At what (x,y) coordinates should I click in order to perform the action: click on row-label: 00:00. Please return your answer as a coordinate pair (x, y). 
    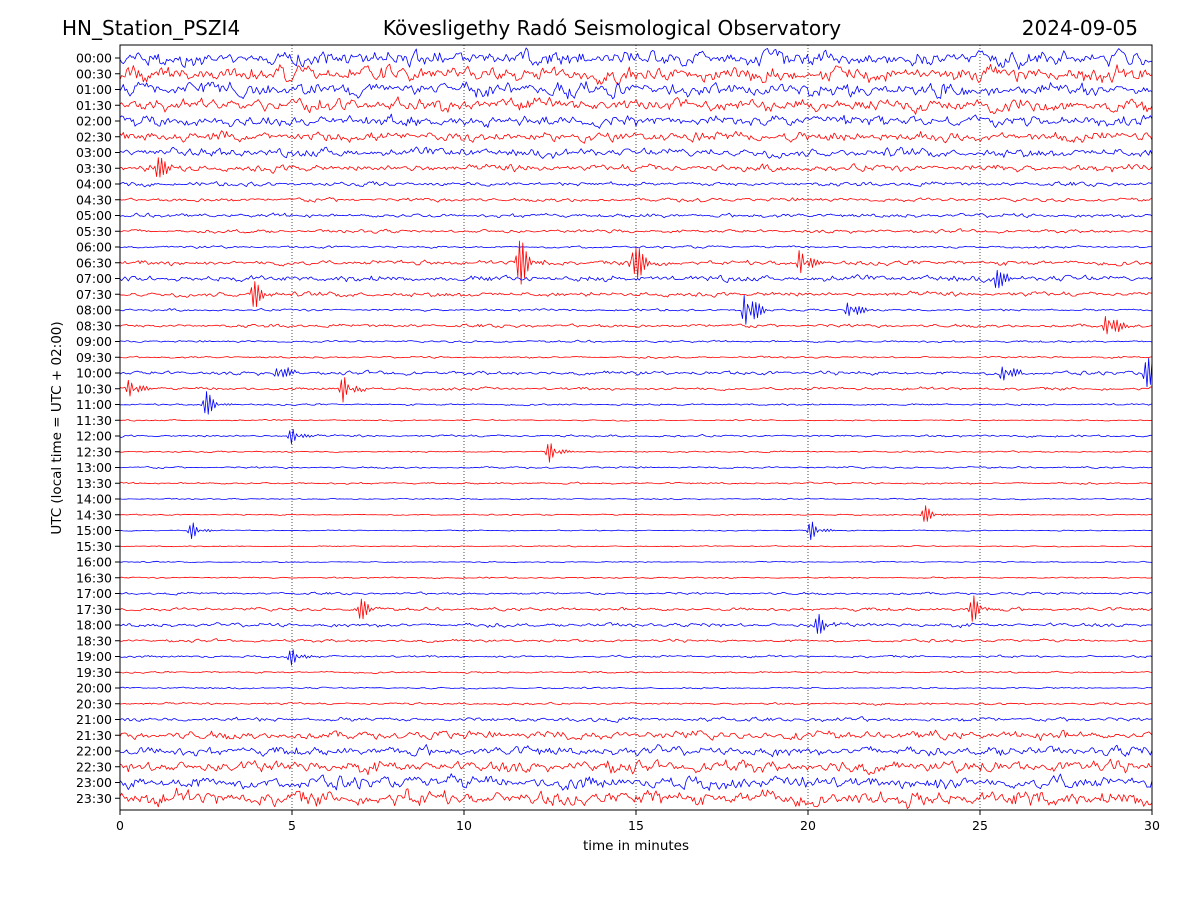
    Looking at the image, I should click on (94, 58).